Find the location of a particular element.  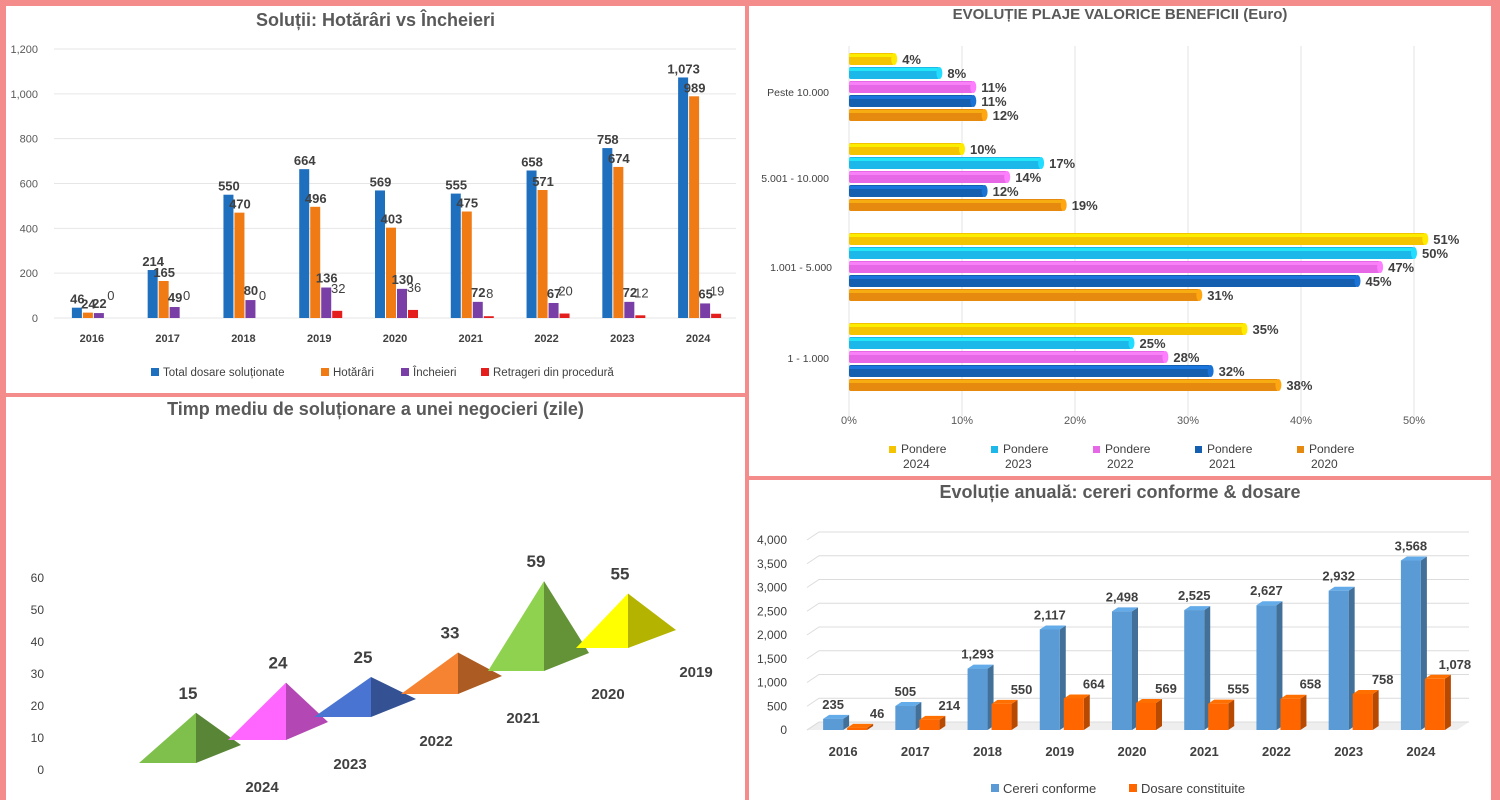

y-tick-label: 30 is located at coordinates (38, 674).